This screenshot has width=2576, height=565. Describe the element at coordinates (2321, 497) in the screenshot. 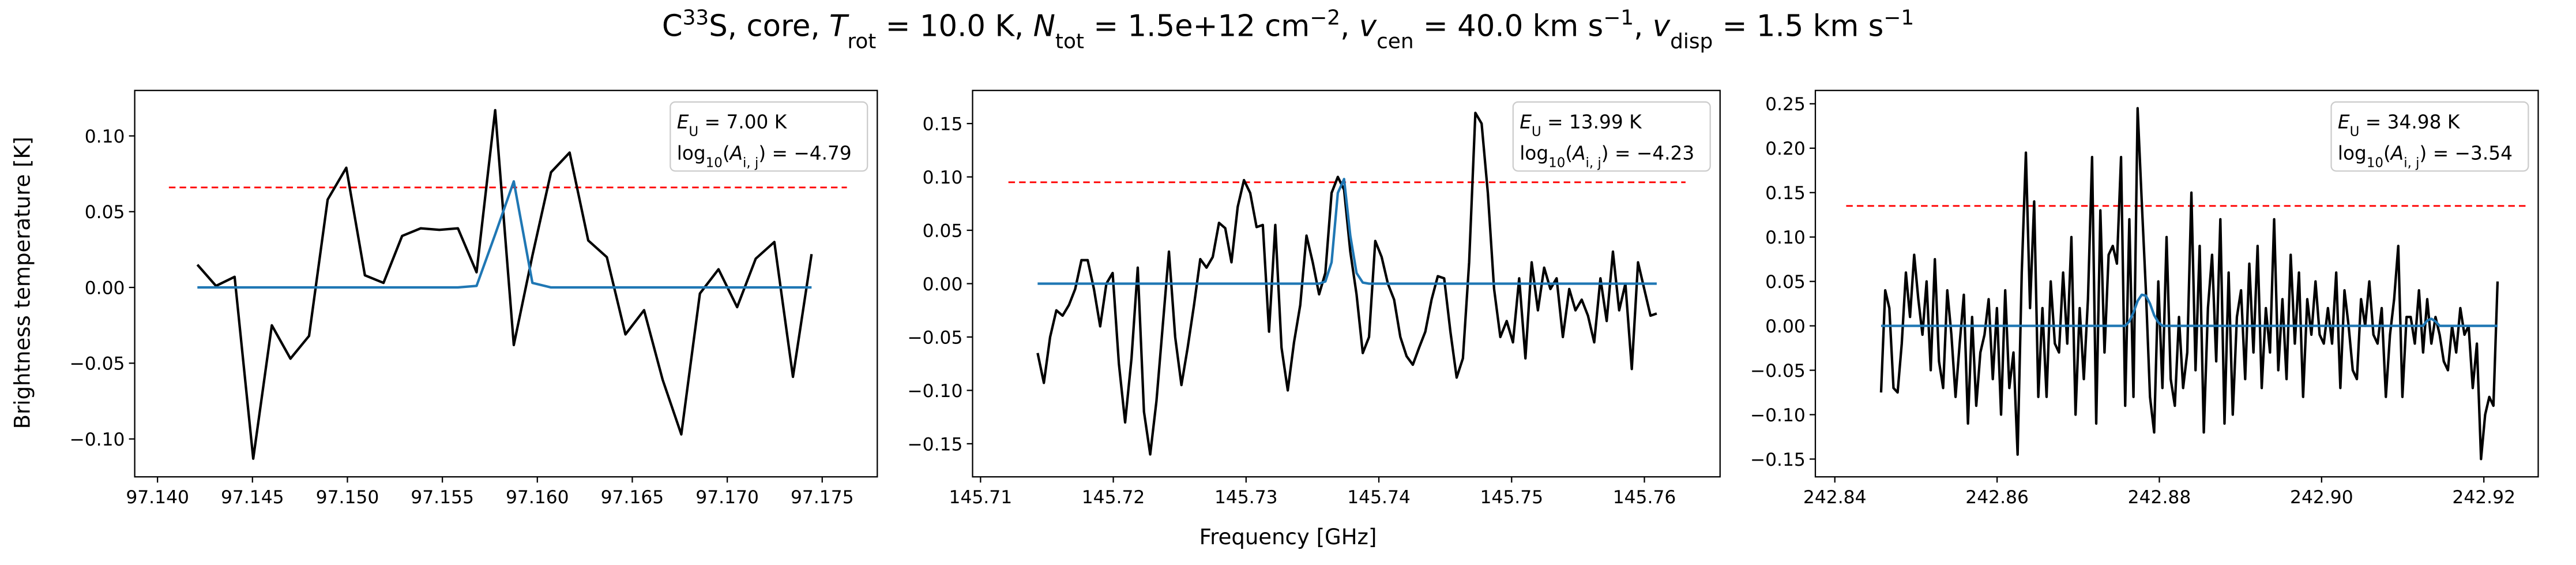

I see `x-tick-label: 242.90` at that location.